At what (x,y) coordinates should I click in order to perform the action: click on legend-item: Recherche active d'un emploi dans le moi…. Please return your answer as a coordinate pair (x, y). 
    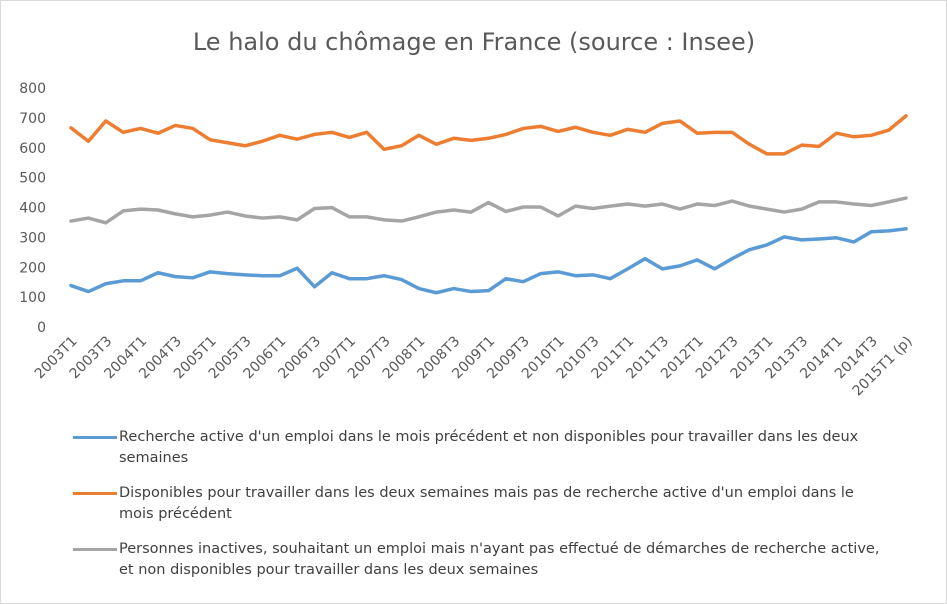
    Looking at the image, I should click on (483, 448).